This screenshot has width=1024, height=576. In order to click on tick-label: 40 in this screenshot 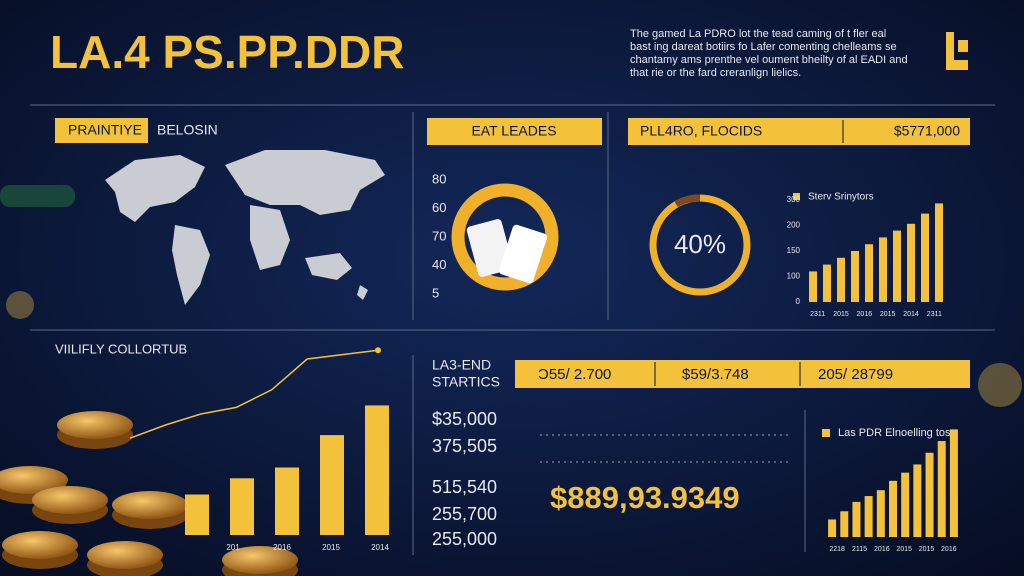, I will do `click(439, 264)`.